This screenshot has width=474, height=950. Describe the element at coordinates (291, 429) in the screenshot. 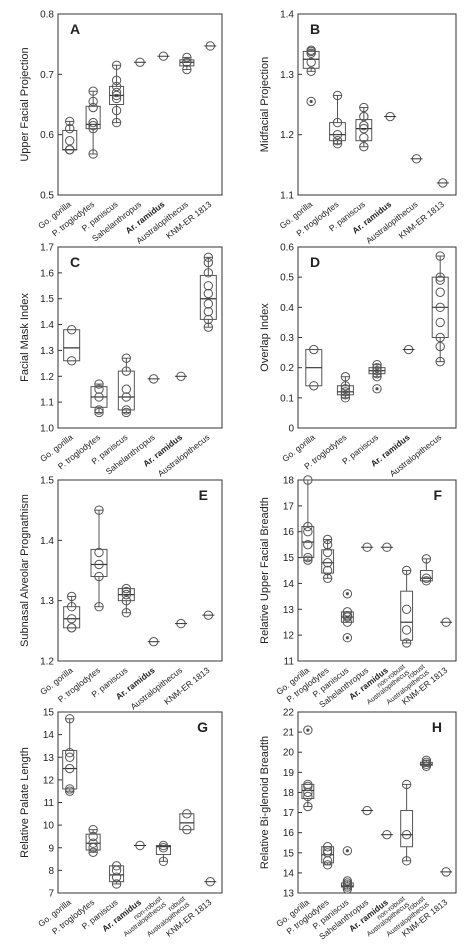

I see `y-tick-label: 0` at that location.